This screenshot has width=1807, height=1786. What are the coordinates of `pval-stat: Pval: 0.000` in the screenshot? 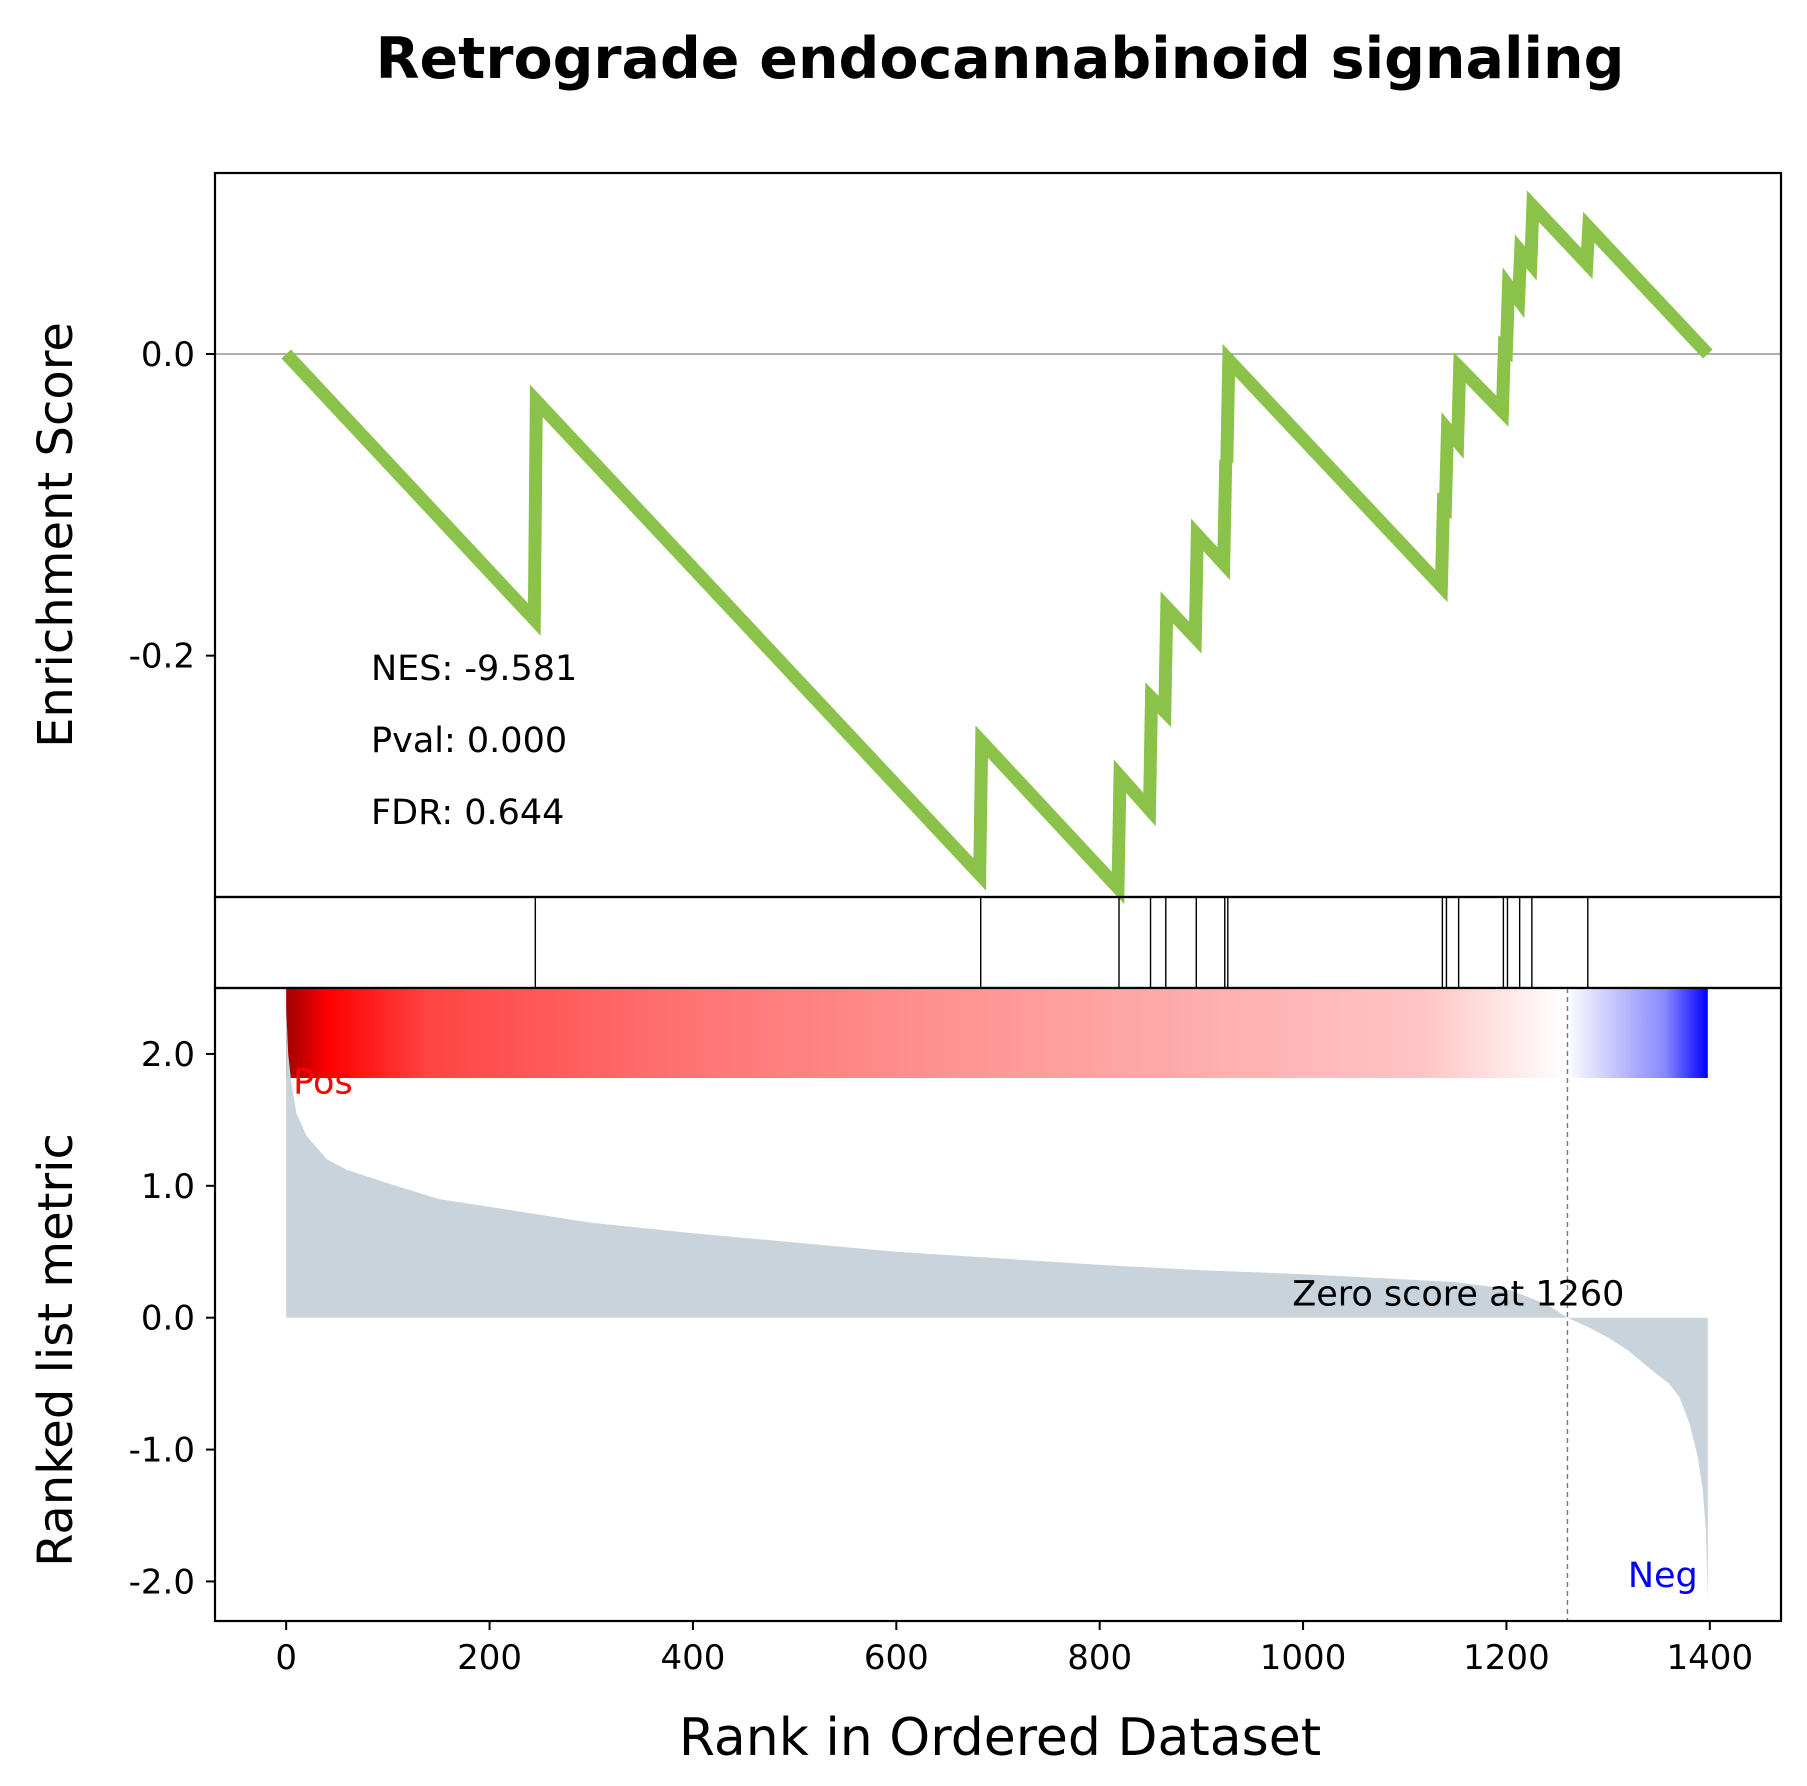 It's located at (469, 741).